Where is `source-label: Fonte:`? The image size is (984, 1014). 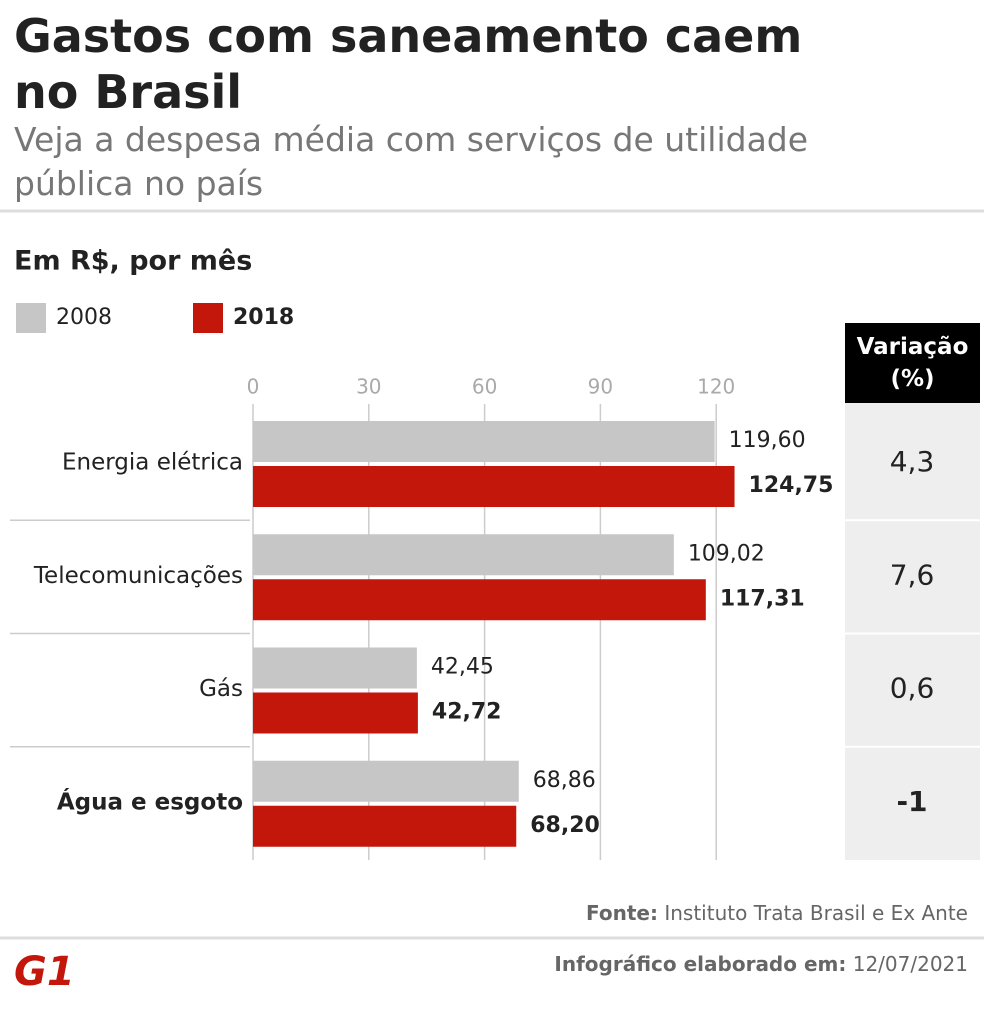
source-label: Fonte: is located at coordinates (622, 913).